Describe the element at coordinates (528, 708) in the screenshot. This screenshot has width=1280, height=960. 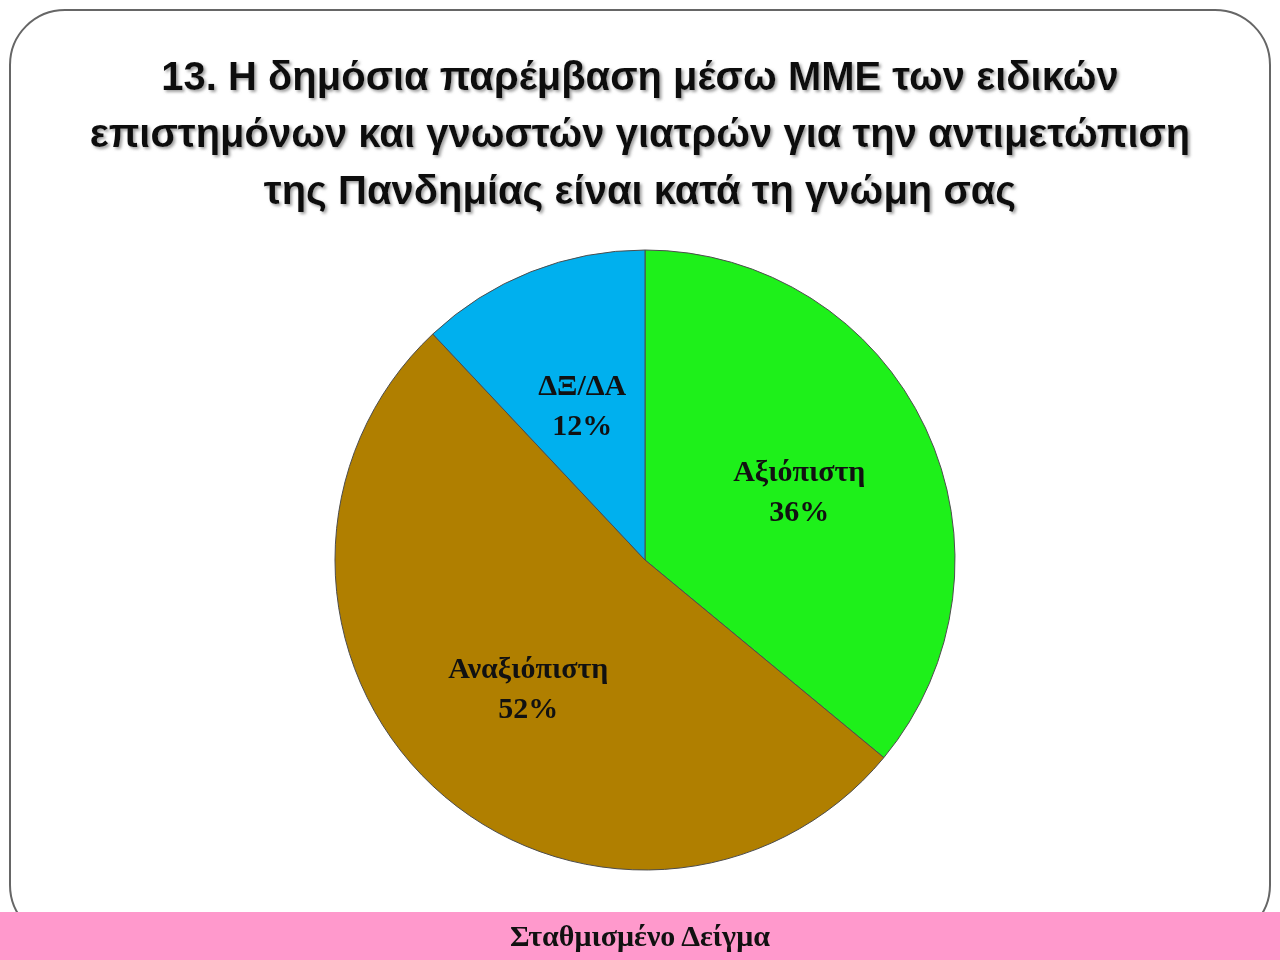
I see `data-label: 52%` at that location.